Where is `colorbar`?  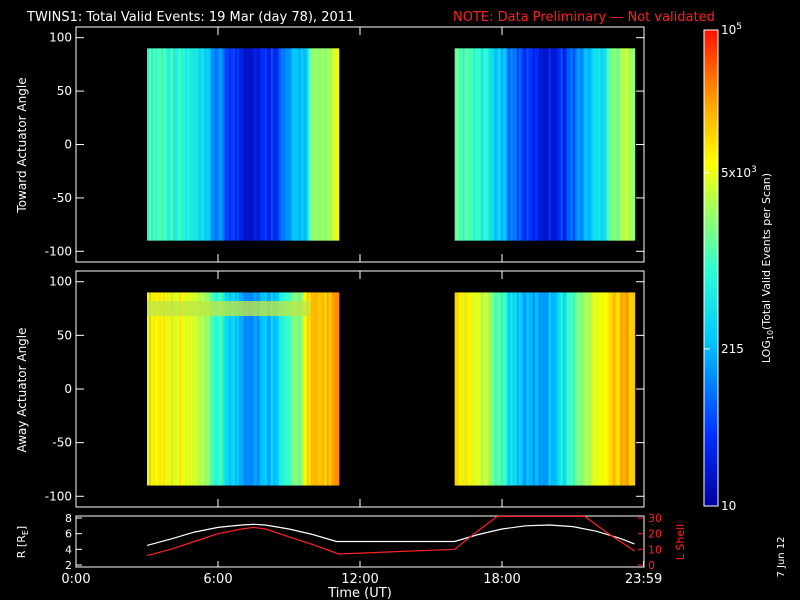 colorbar is located at coordinates (711, 268).